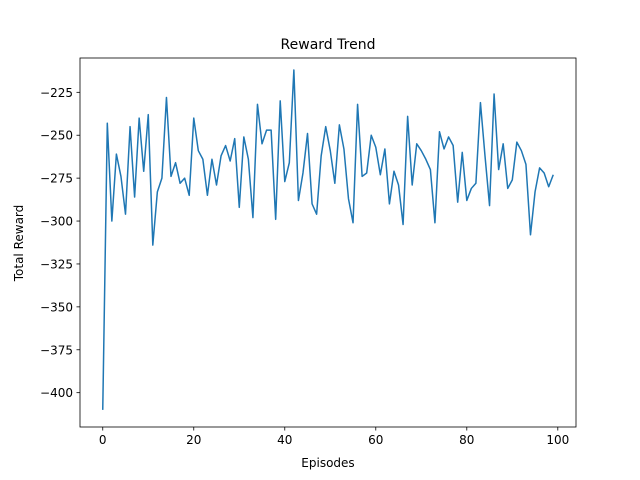  Describe the element at coordinates (56, 307) in the screenshot. I see `y-tick-label: −350` at that location.